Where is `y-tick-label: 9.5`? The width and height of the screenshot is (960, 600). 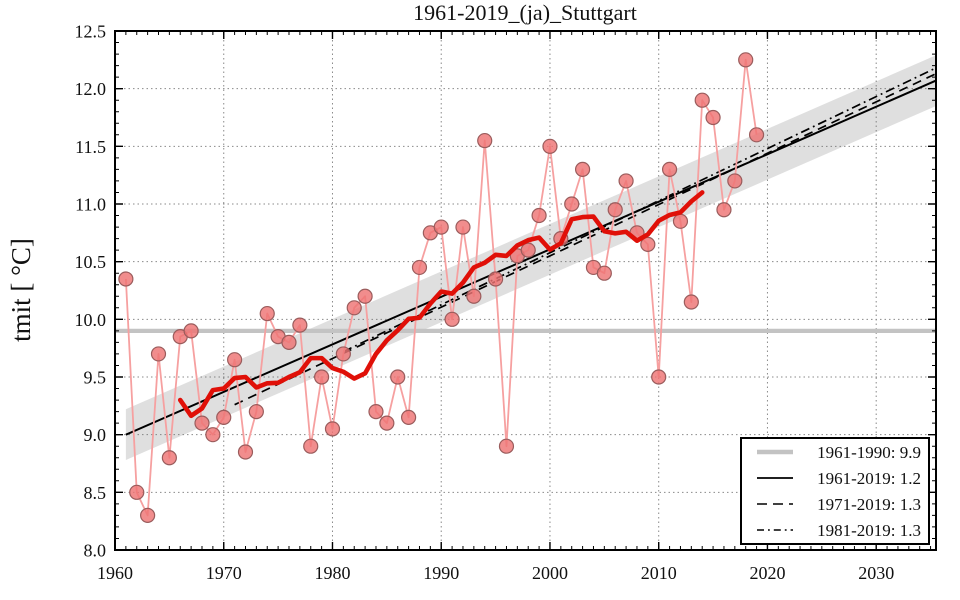 y-tick-label: 9.5 is located at coordinates (95, 378).